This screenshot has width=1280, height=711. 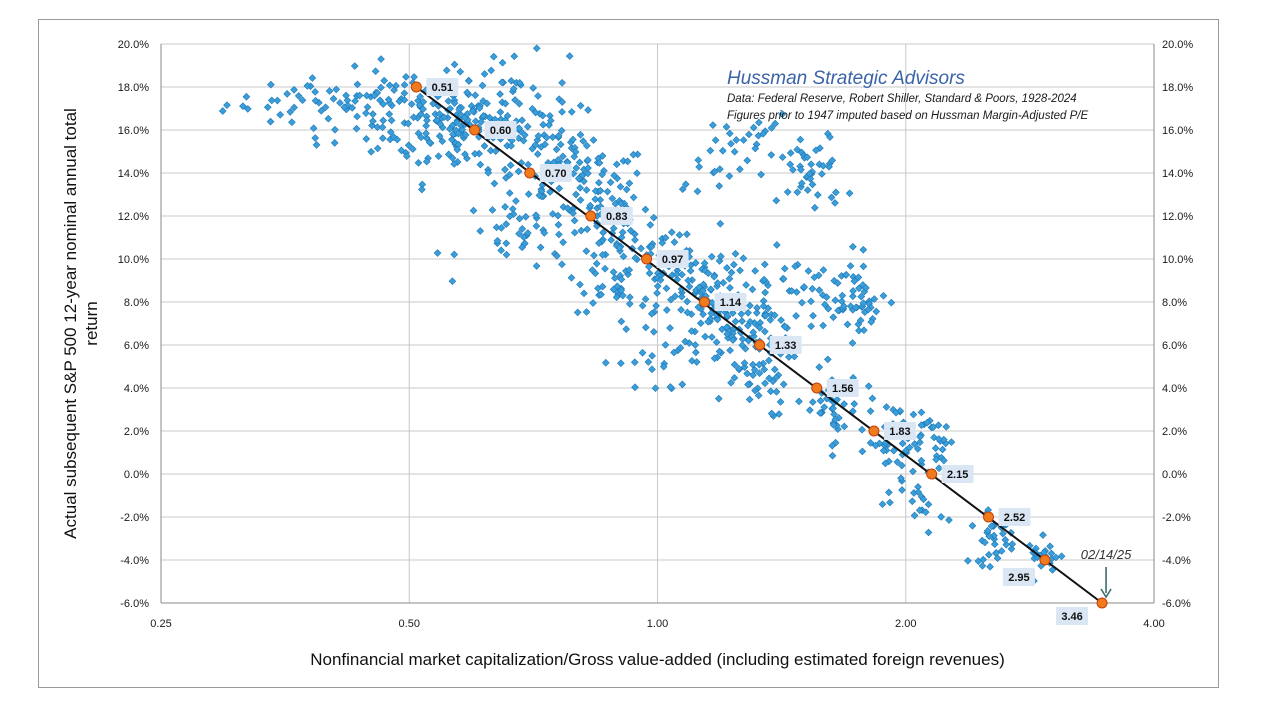 I want to click on fit-label: 2.15, so click(x=957, y=475).